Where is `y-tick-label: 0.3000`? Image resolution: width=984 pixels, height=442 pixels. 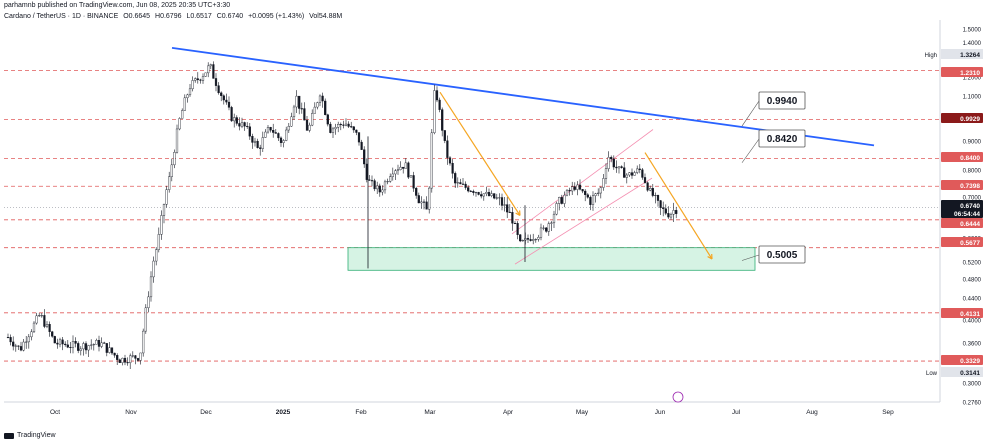 y-tick-label: 0.3000 is located at coordinates (972, 385).